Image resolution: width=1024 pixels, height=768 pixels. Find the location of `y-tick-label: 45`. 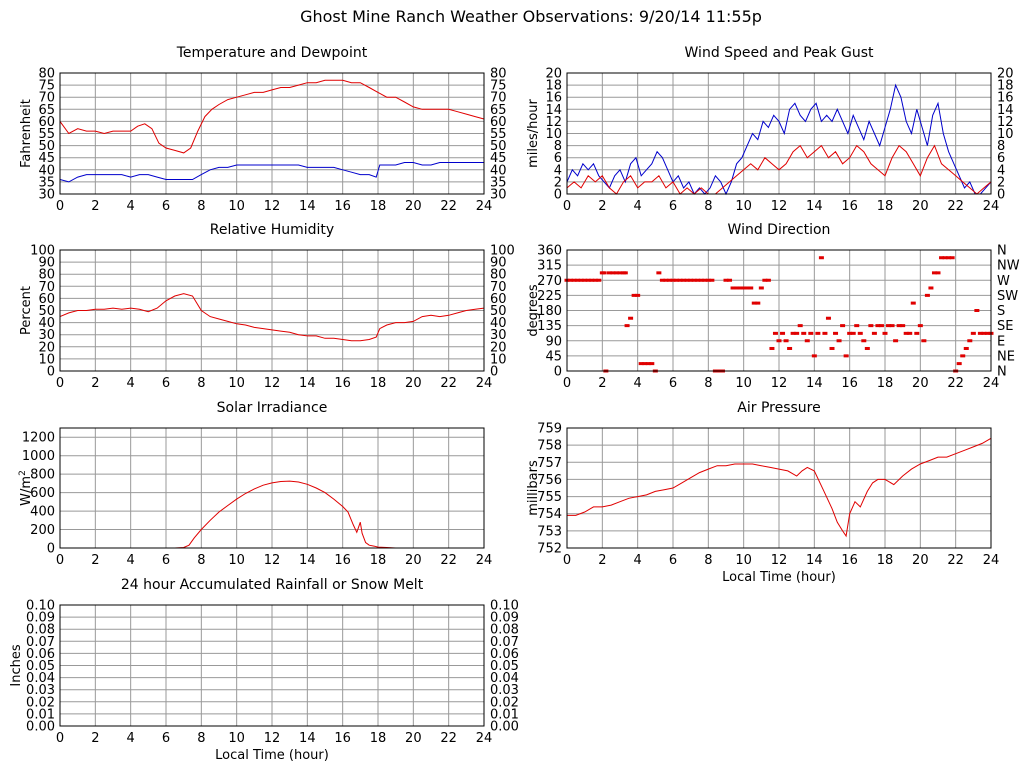

y-tick-label: 45 is located at coordinates (553, 356).